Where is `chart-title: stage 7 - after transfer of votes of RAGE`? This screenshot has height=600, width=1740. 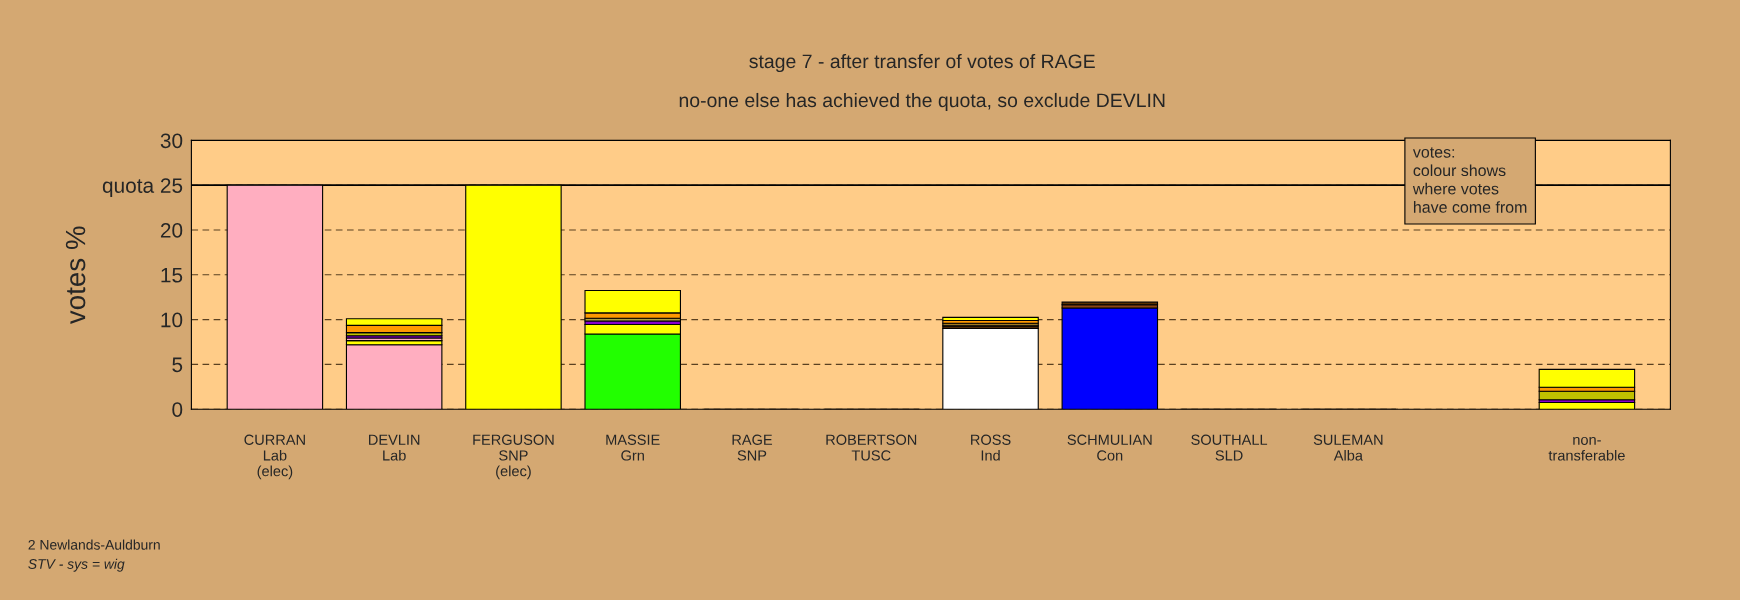
chart-title: stage 7 - after transfer of votes of RAGE is located at coordinates (922, 63).